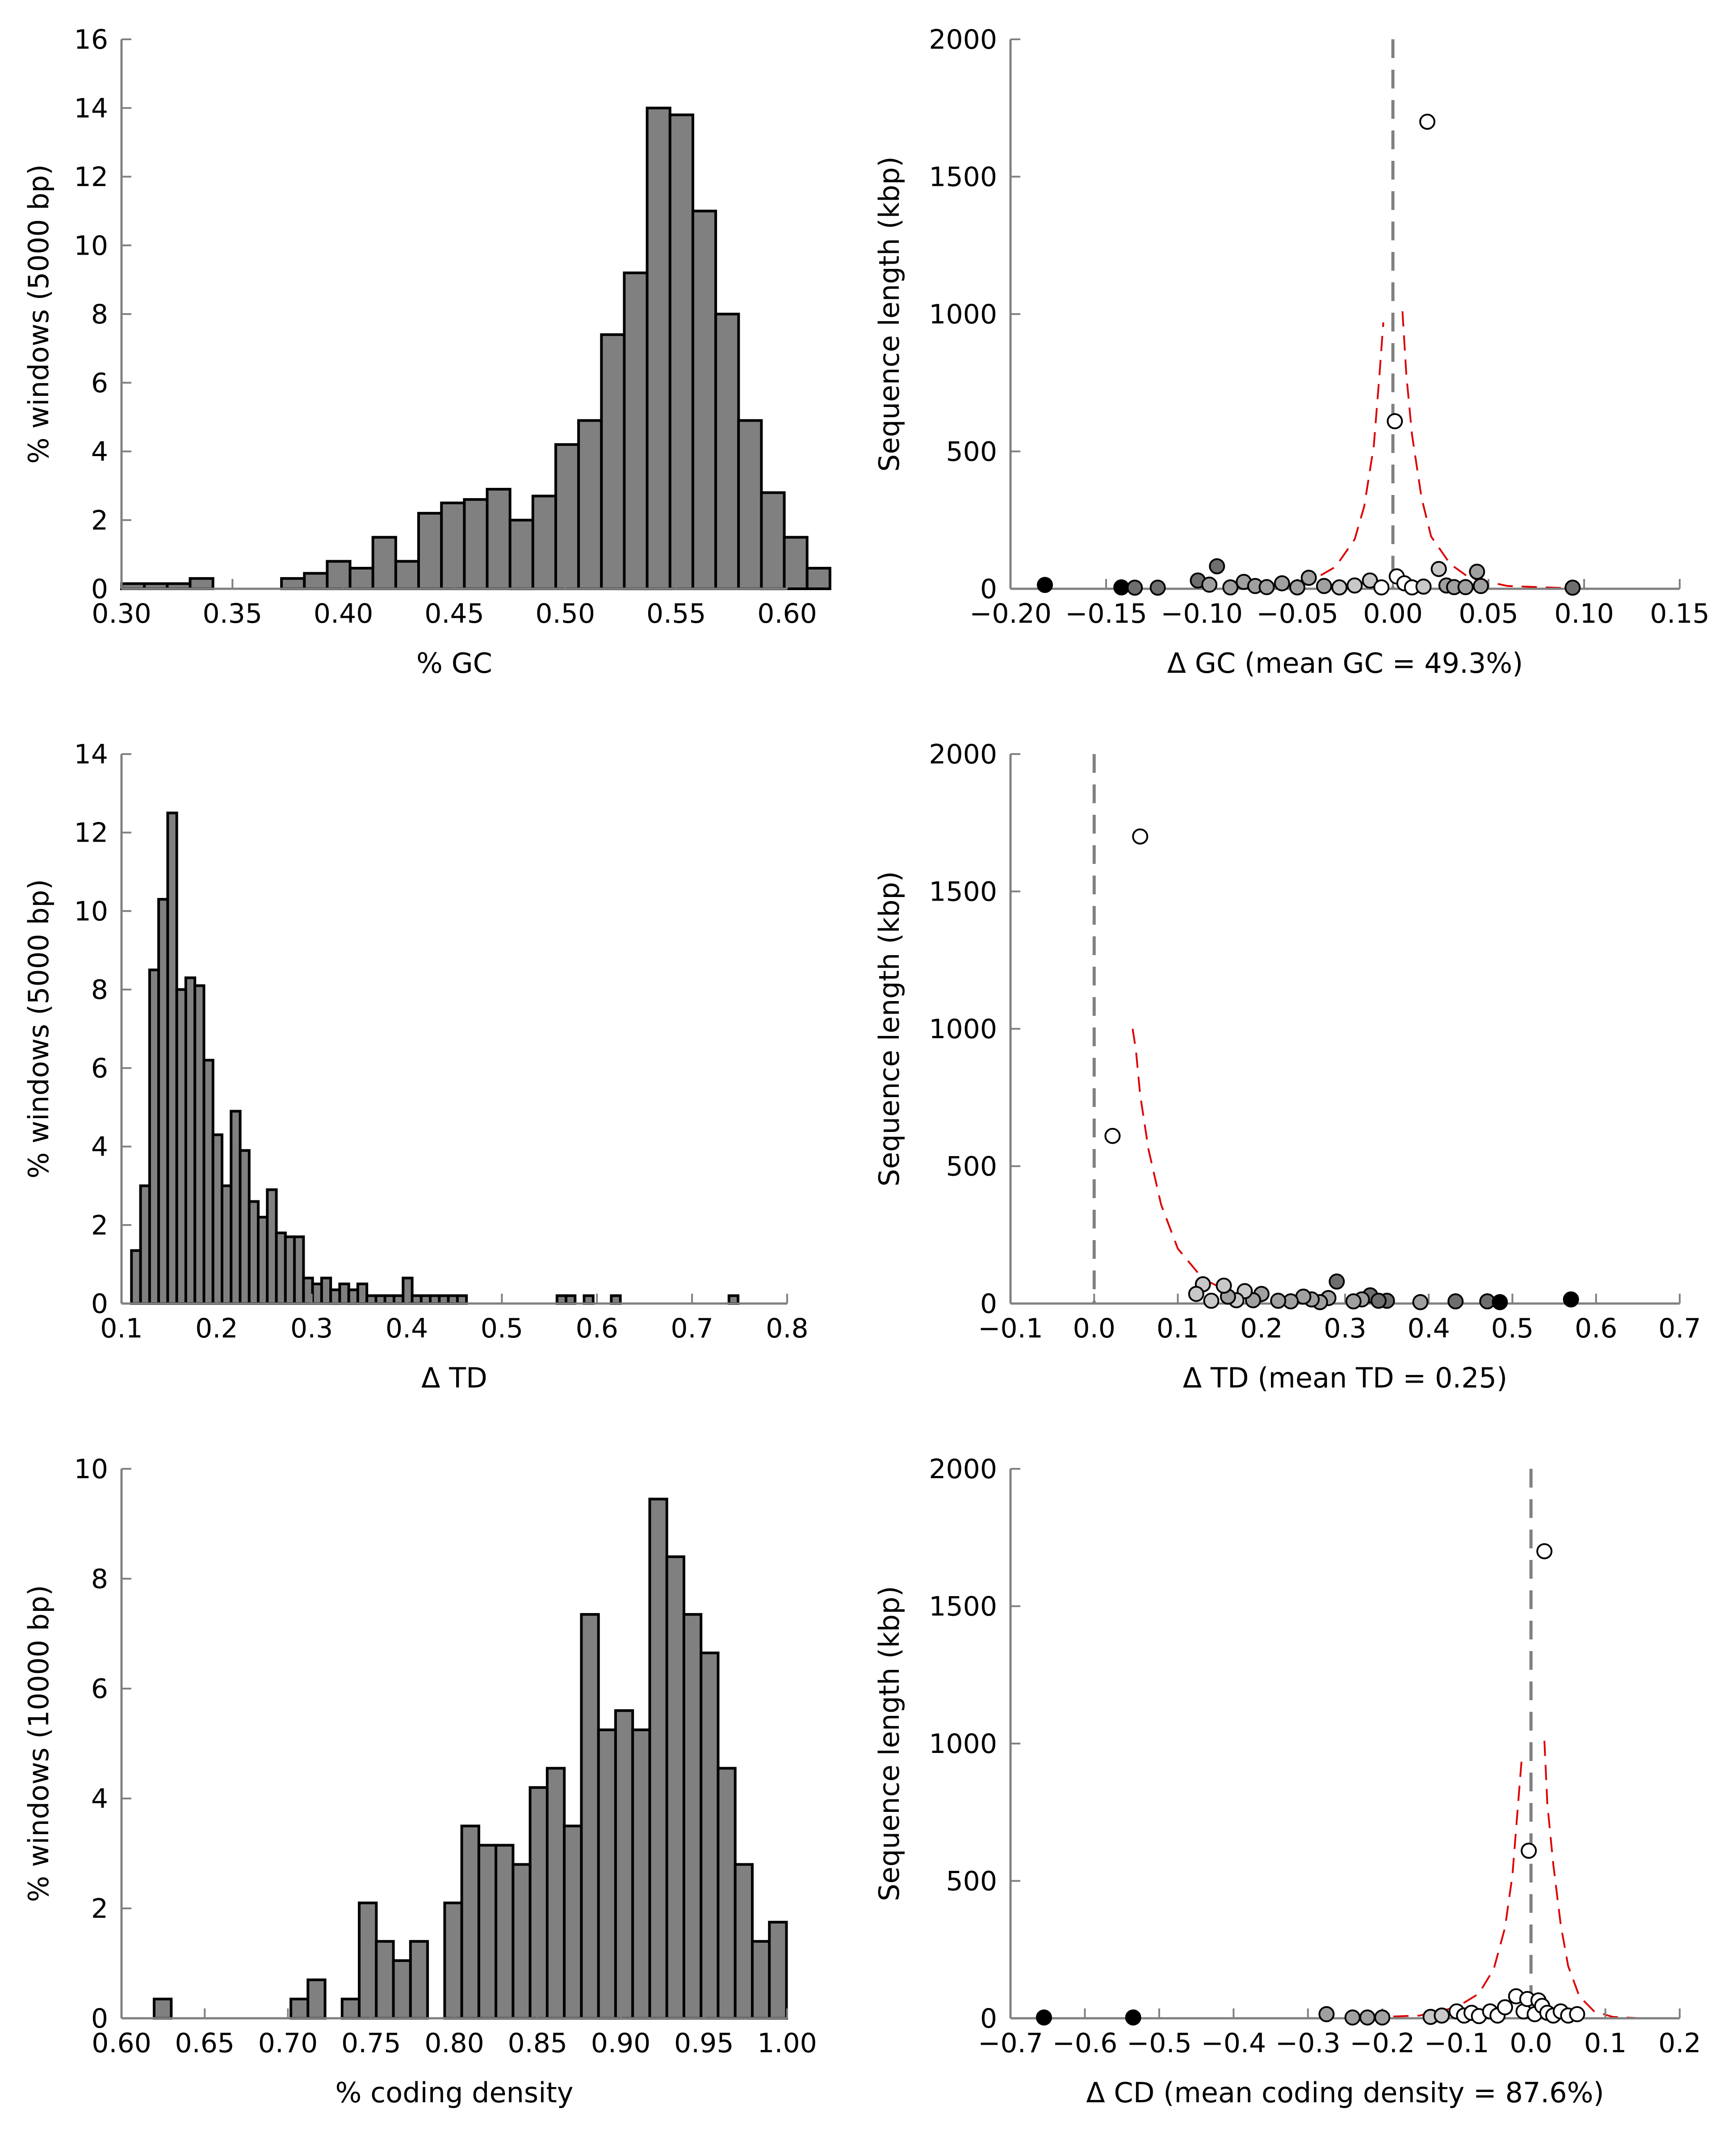 This screenshot has height=2138, width=1736. What do you see at coordinates (1010, 614) in the screenshot?
I see `gc-scatter-x-tick-label: −0.20` at bounding box center [1010, 614].